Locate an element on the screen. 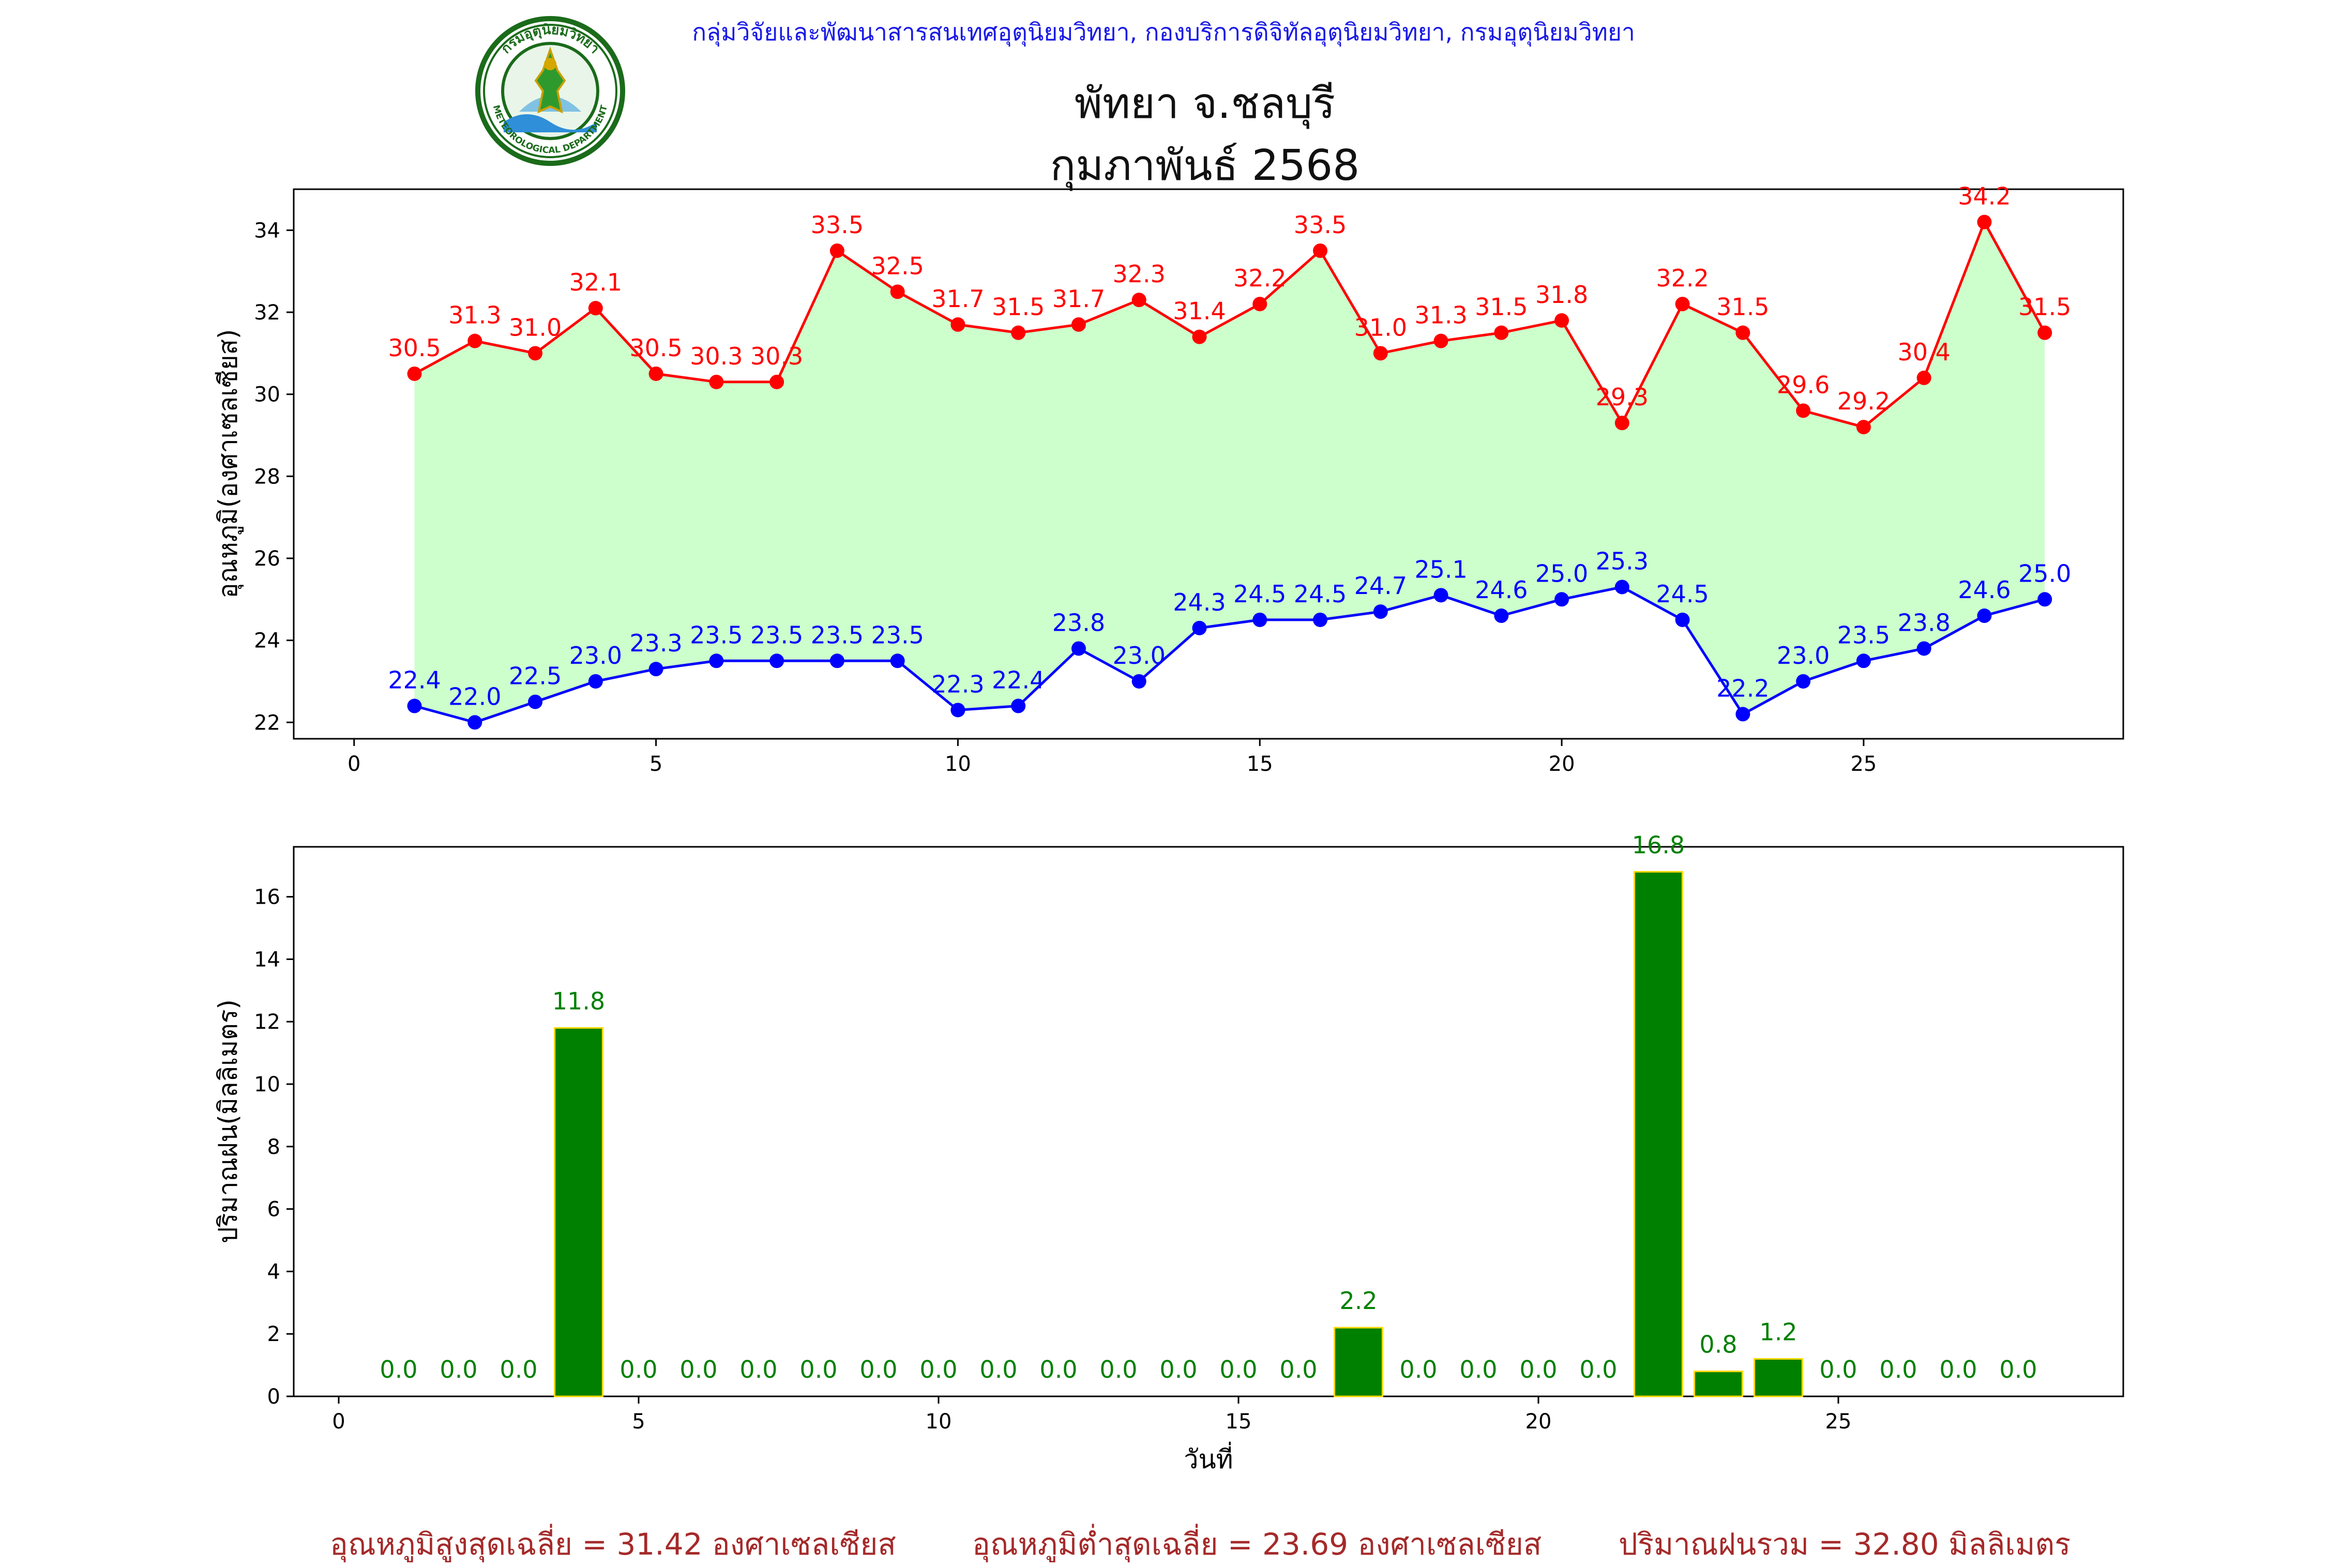 This screenshot has width=2327, height=1568. rainfall-bar-label: 11.8 is located at coordinates (578, 1001).